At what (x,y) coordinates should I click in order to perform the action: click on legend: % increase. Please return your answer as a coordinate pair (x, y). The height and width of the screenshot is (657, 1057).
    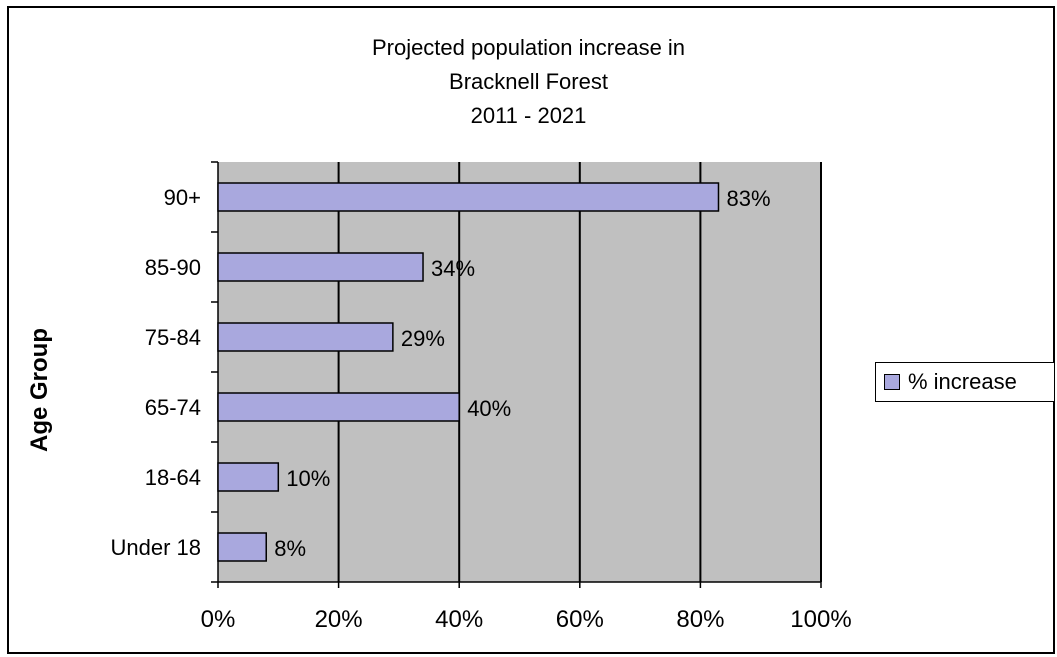
    Looking at the image, I should click on (965, 382).